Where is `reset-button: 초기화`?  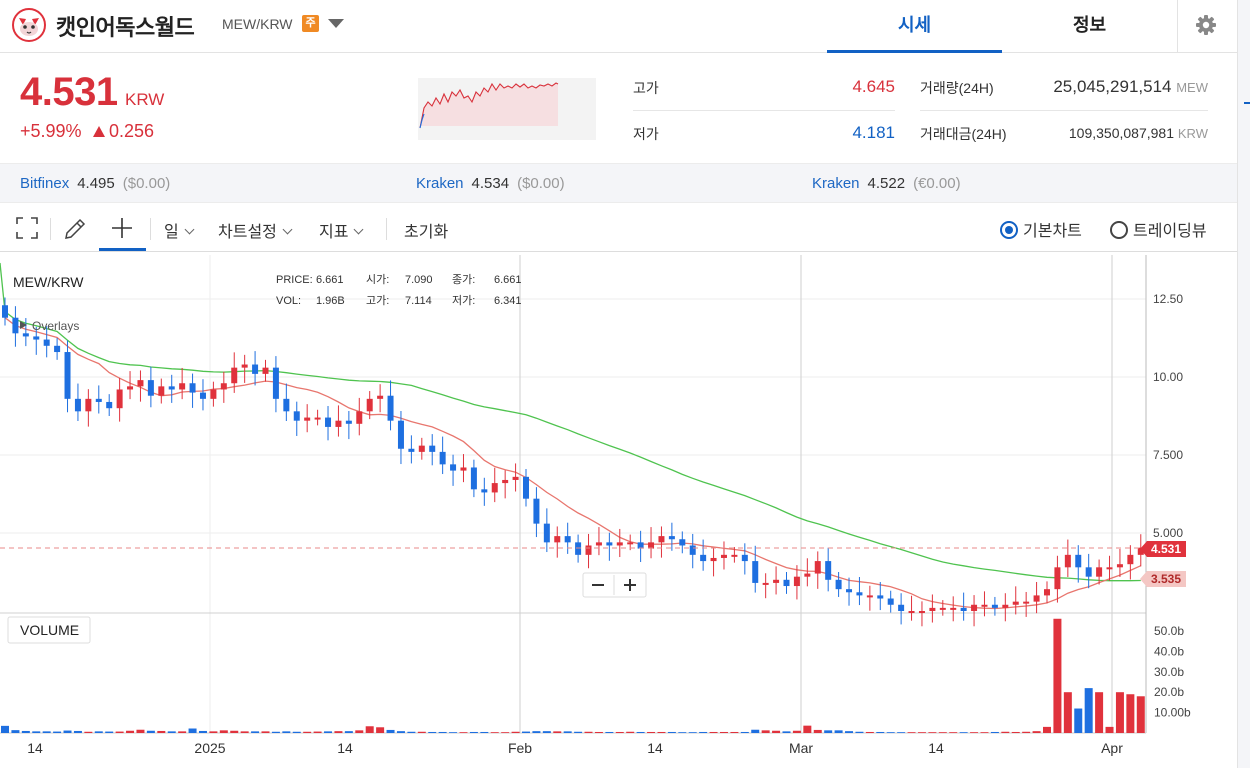 reset-button: 초기화 is located at coordinates (426, 232).